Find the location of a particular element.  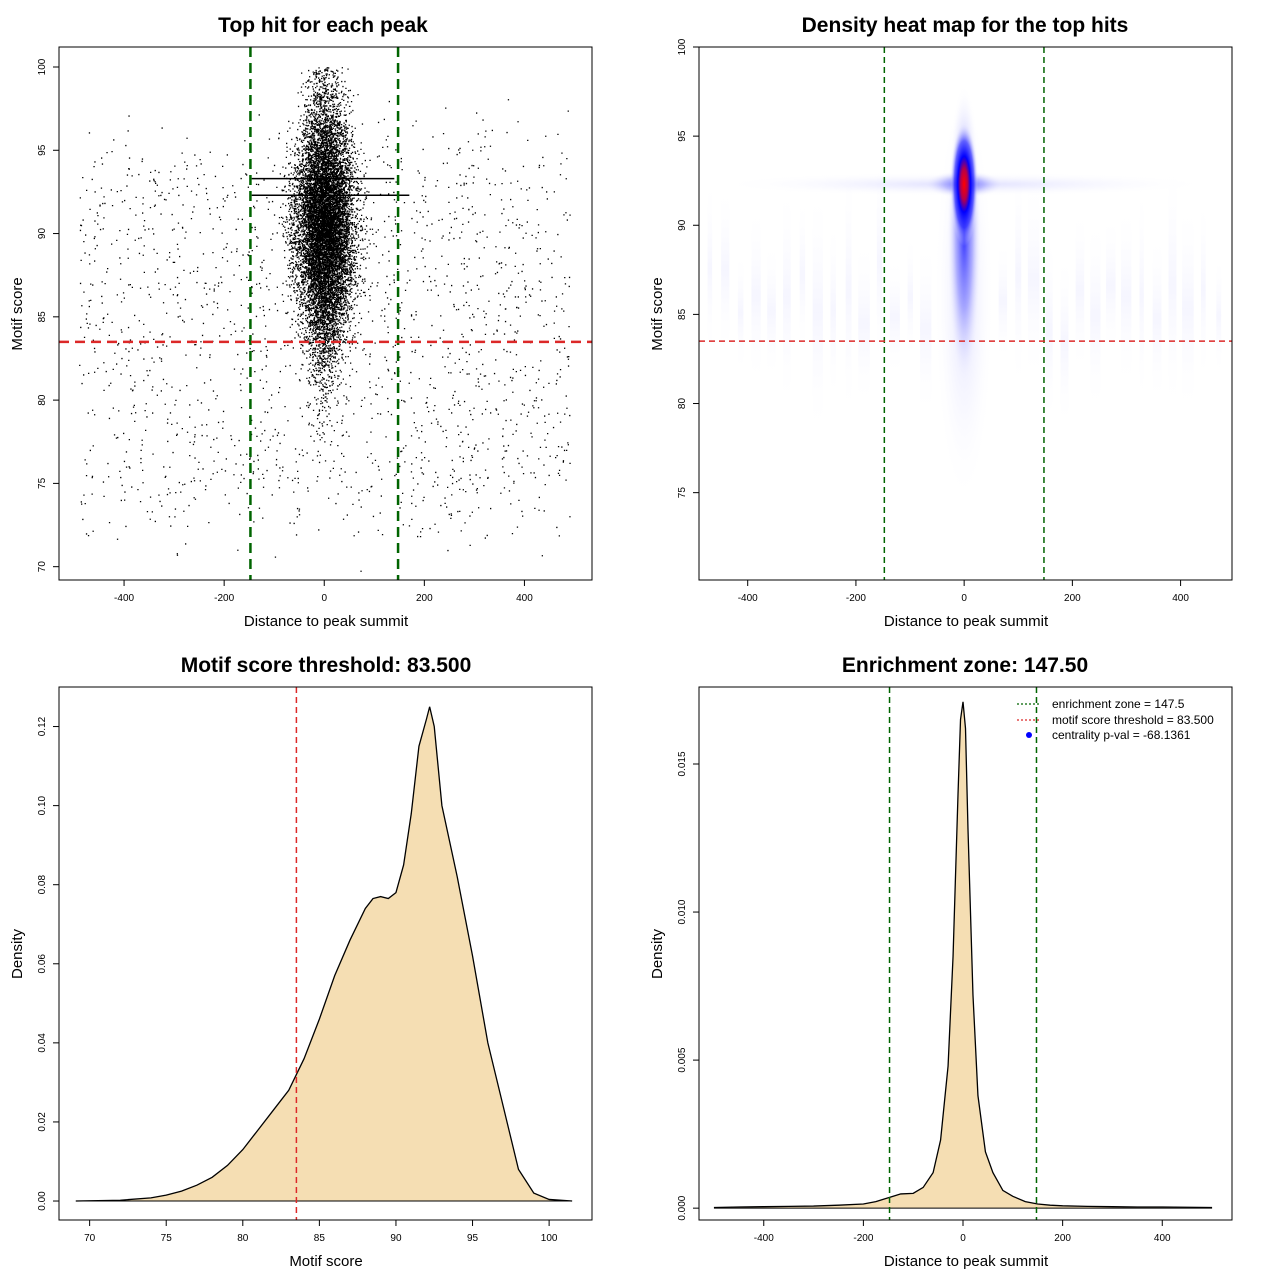

legend-enrichment-zone-label: enrichment zone = 147.5 is located at coordinates (1118, 704).